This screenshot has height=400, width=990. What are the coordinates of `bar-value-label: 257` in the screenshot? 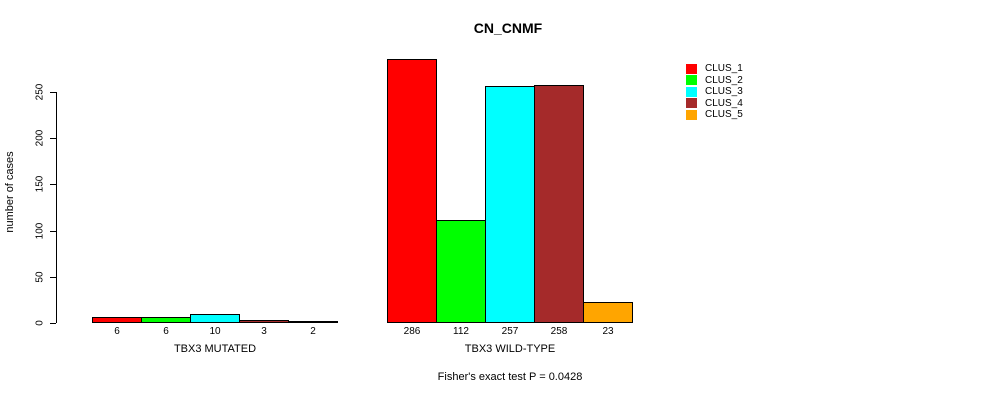 It's located at (510, 331).